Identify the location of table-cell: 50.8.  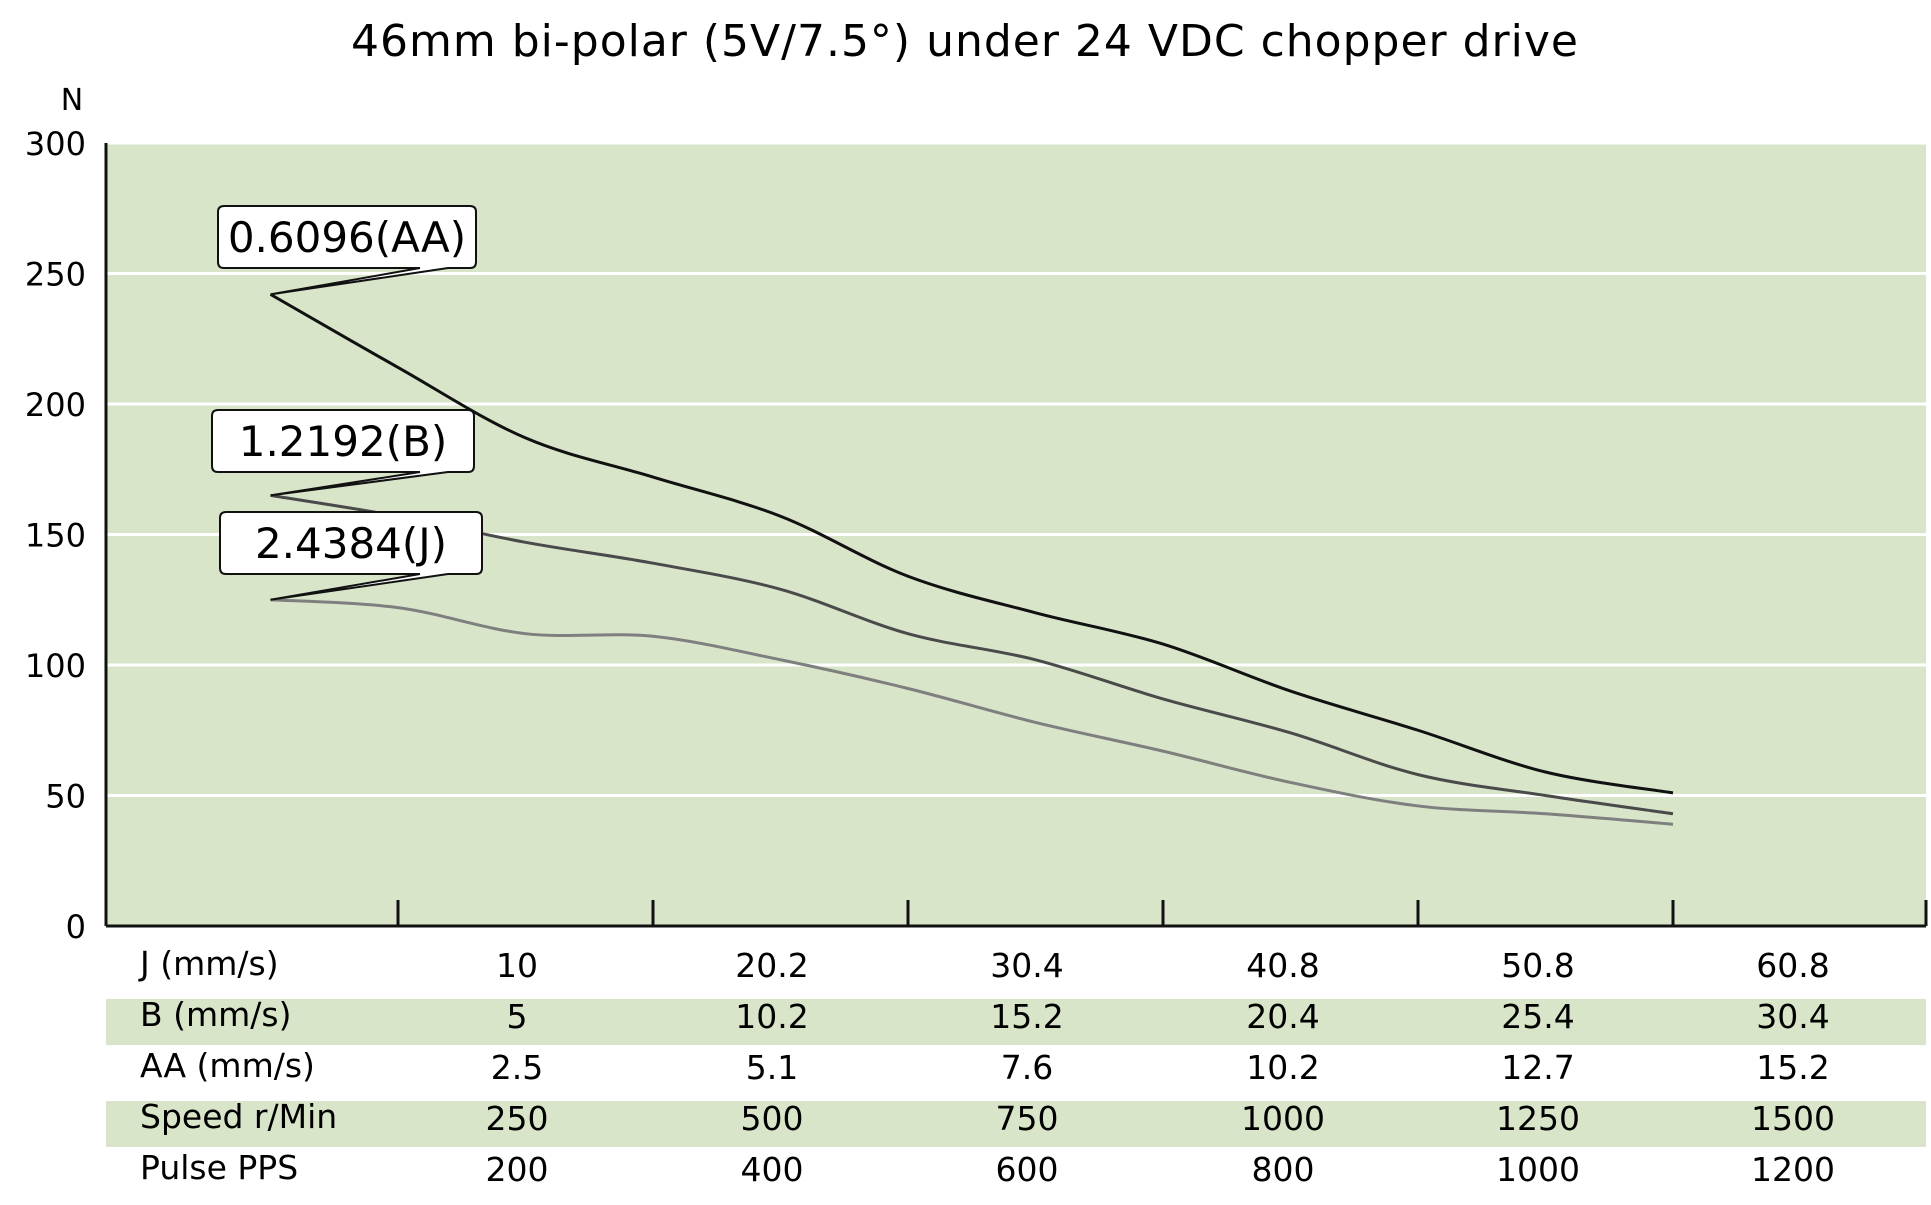
(1537, 965).